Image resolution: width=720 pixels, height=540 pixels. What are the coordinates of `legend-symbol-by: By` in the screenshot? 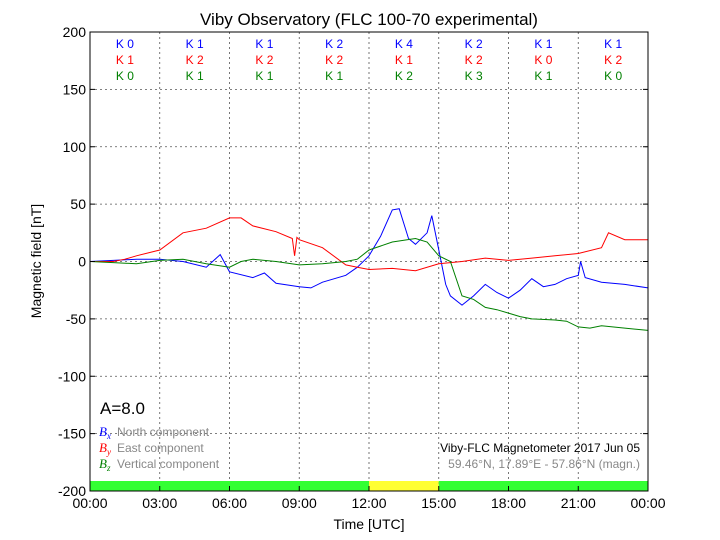 It's located at (105, 448).